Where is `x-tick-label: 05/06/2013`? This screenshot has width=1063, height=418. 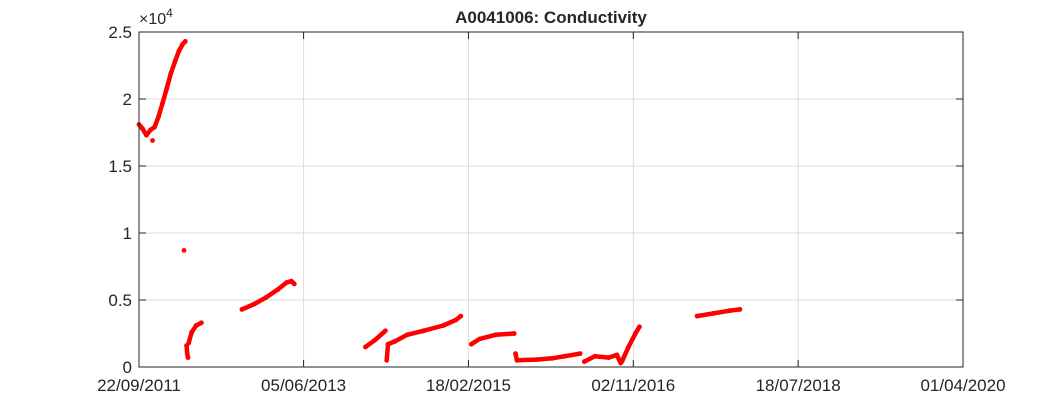 x-tick-label: 05/06/2013 is located at coordinates (303, 385).